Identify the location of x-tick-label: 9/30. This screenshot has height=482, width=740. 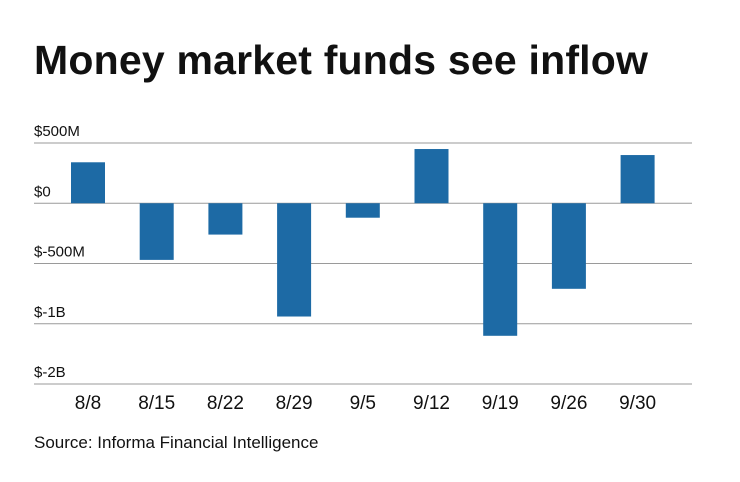
(637, 403).